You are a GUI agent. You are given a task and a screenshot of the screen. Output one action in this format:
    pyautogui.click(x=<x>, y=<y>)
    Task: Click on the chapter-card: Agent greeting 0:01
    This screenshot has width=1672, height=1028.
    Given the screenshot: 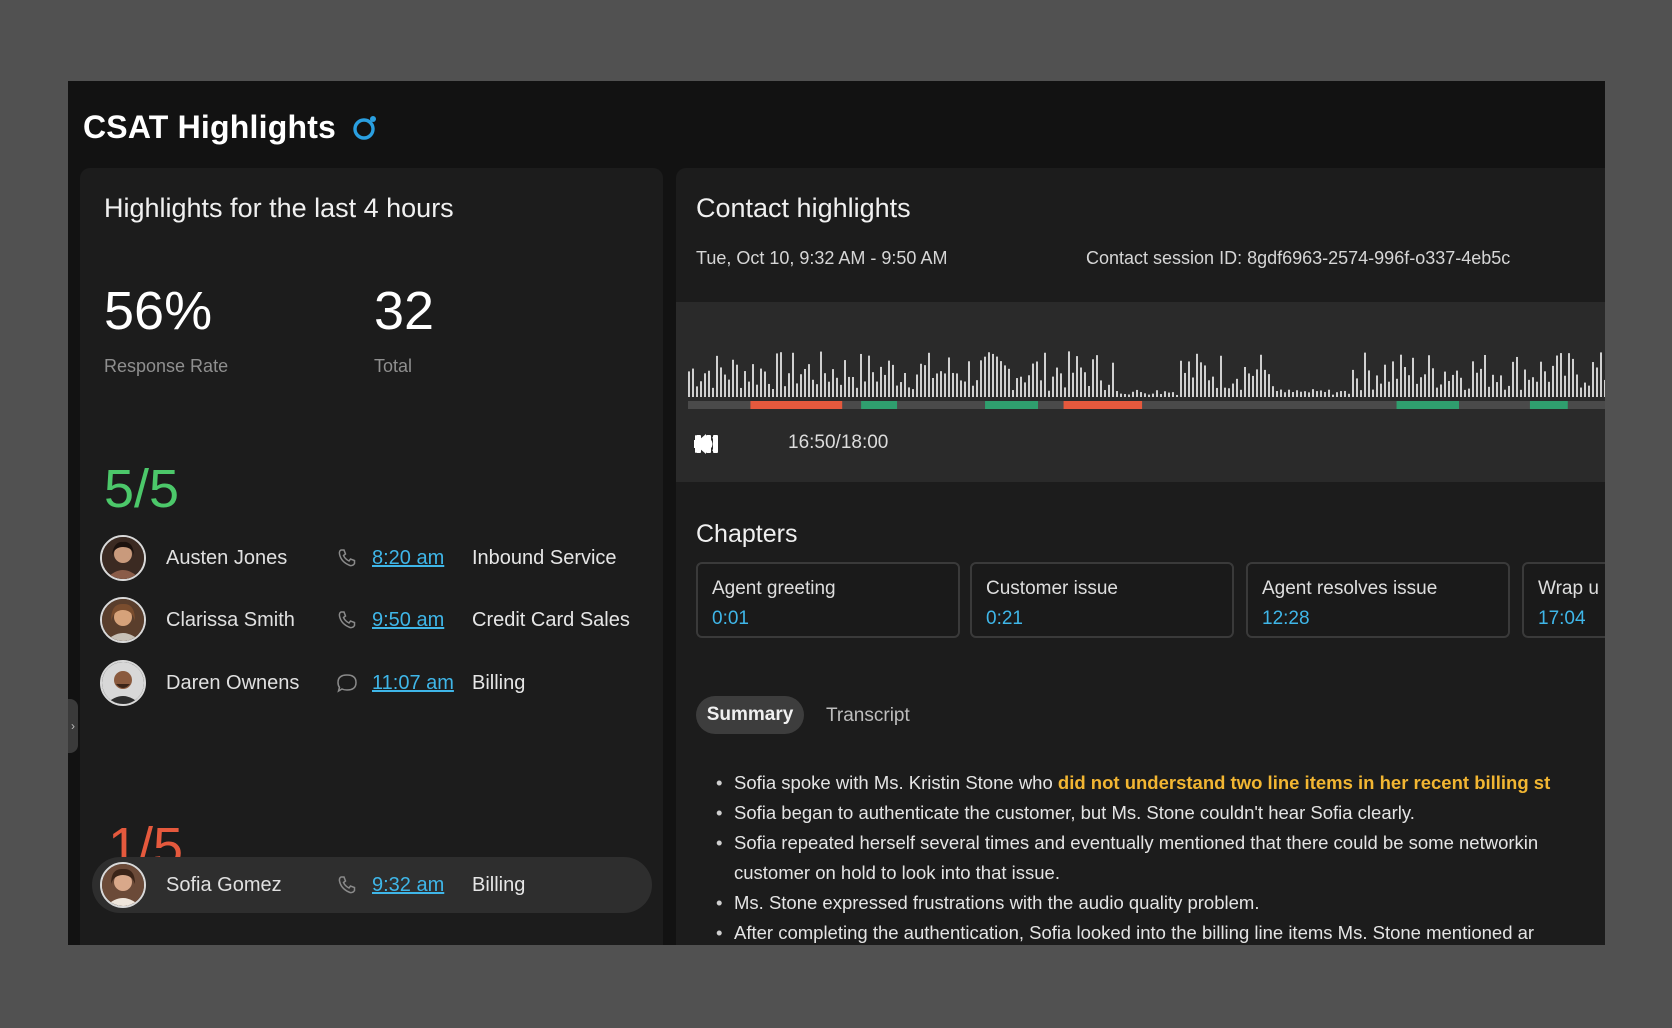 What is the action you would take?
    pyautogui.click(x=828, y=600)
    